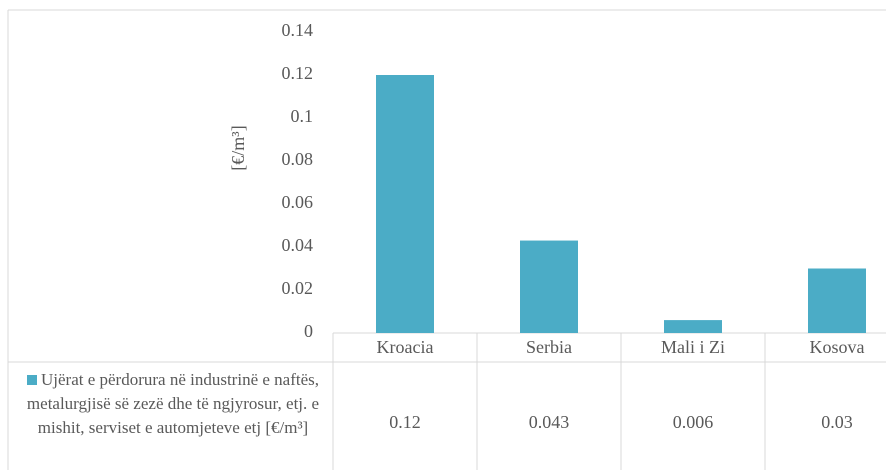  Describe the element at coordinates (302, 116) in the screenshot. I see `y-tick-label: 0.1` at that location.